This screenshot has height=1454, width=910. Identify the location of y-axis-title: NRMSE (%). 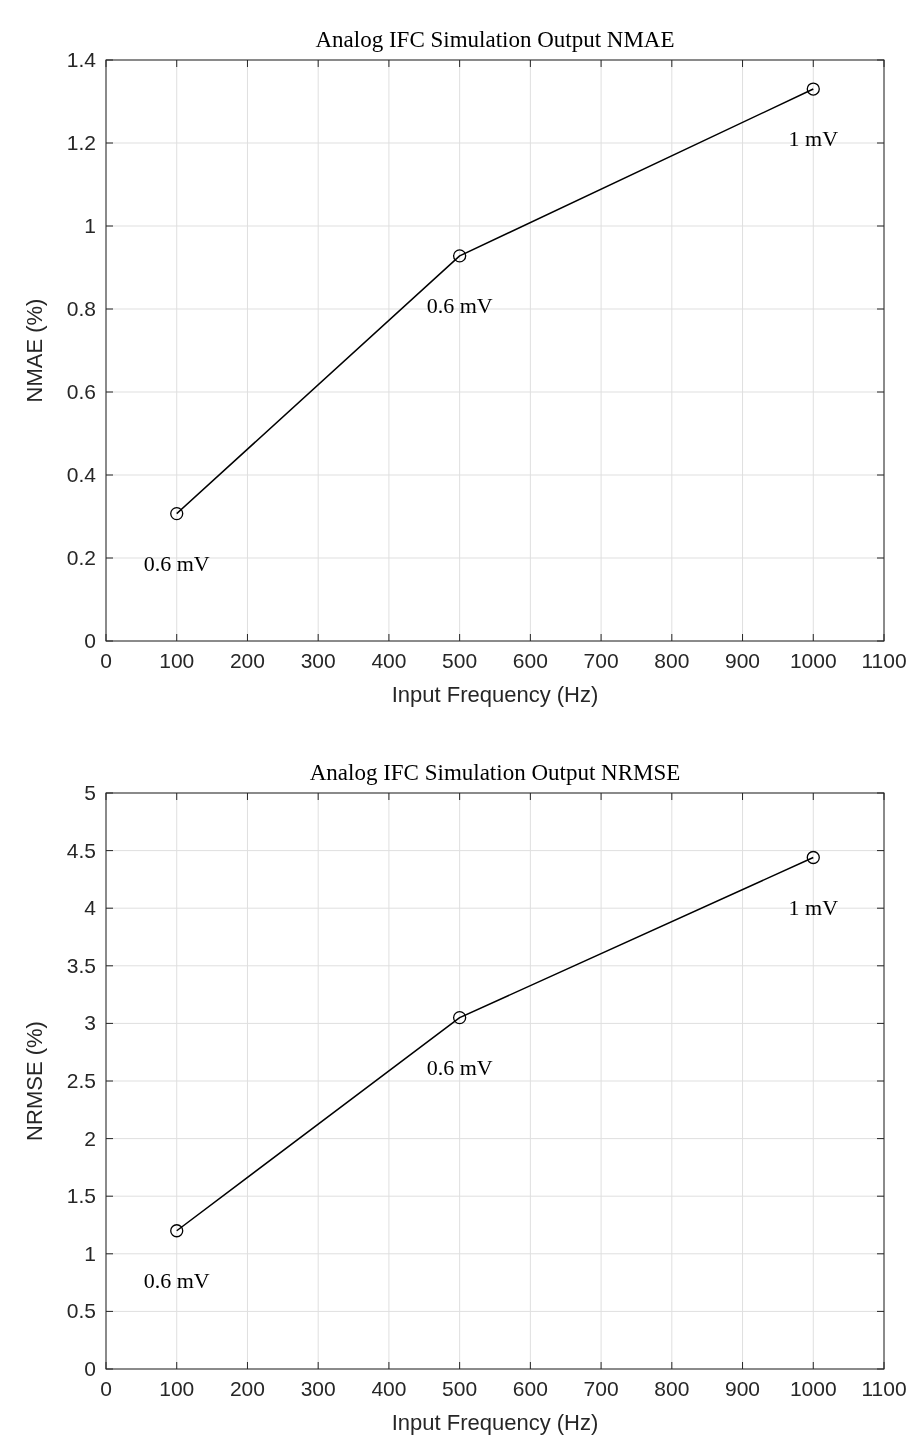
(34, 1081).